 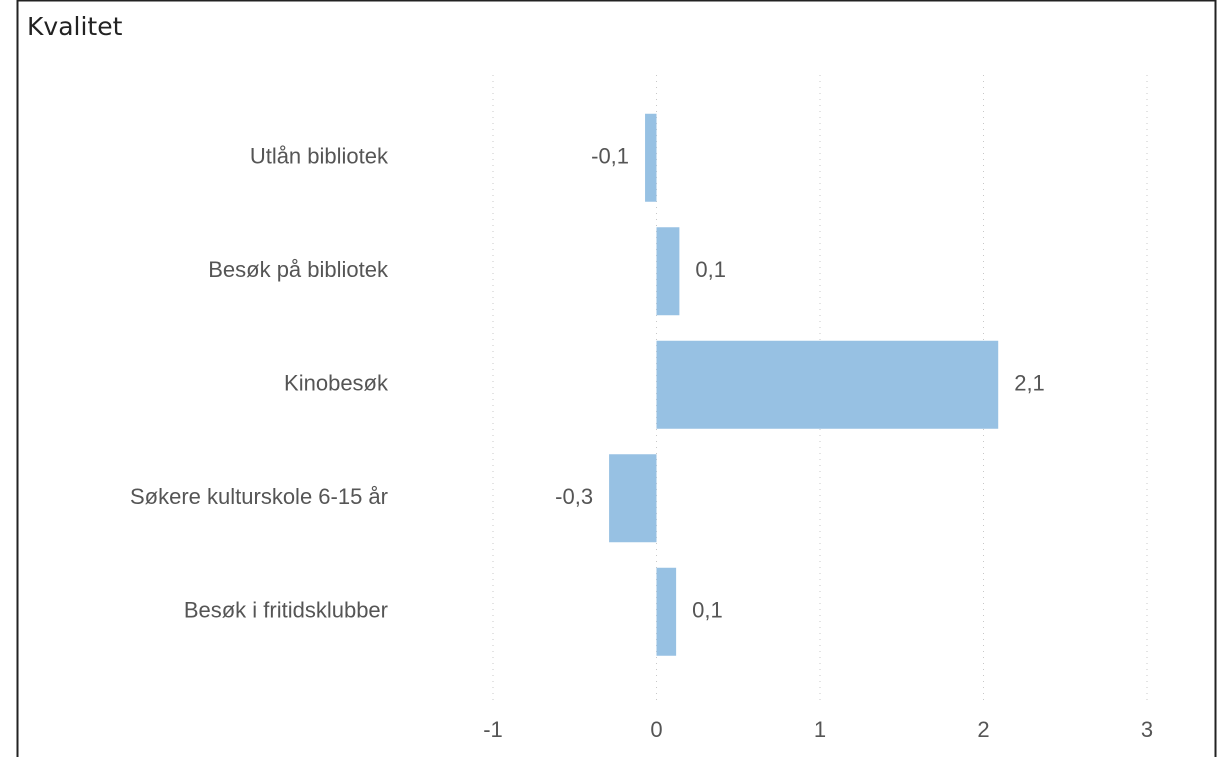 What do you see at coordinates (610, 156) in the screenshot?
I see `data-label: -0,1` at bounding box center [610, 156].